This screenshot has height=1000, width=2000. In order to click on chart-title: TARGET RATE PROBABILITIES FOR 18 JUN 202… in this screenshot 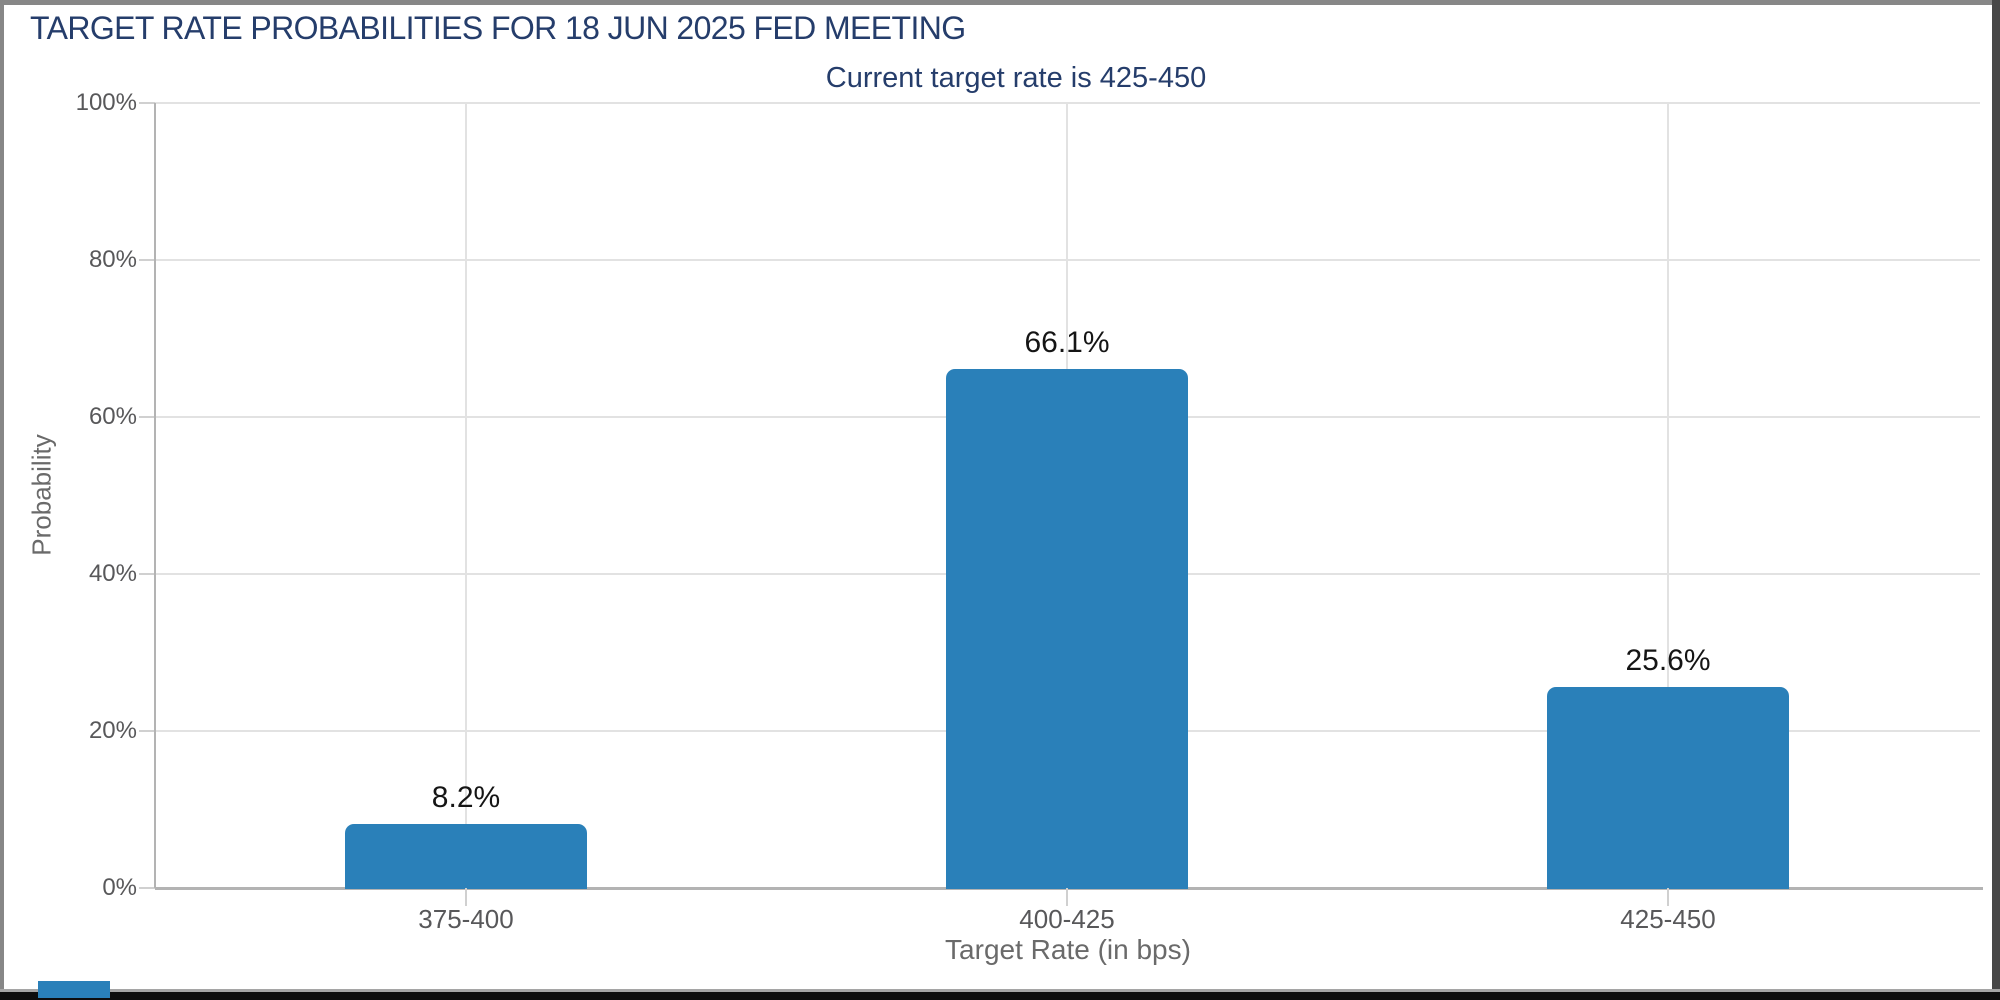, I will do `click(498, 28)`.